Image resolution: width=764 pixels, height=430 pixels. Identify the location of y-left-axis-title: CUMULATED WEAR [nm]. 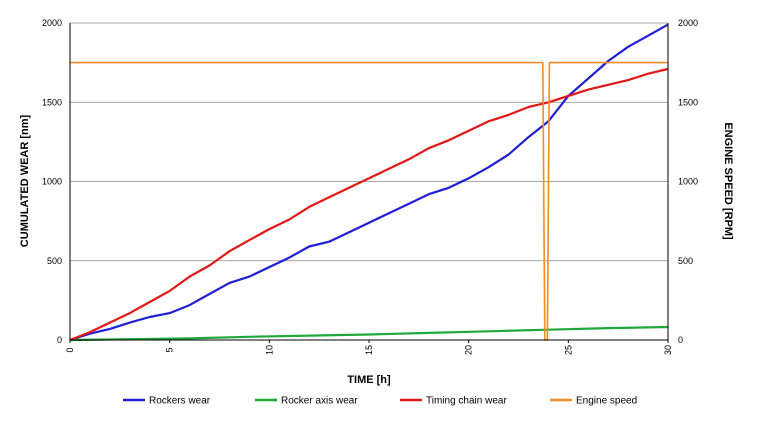
(25, 180).